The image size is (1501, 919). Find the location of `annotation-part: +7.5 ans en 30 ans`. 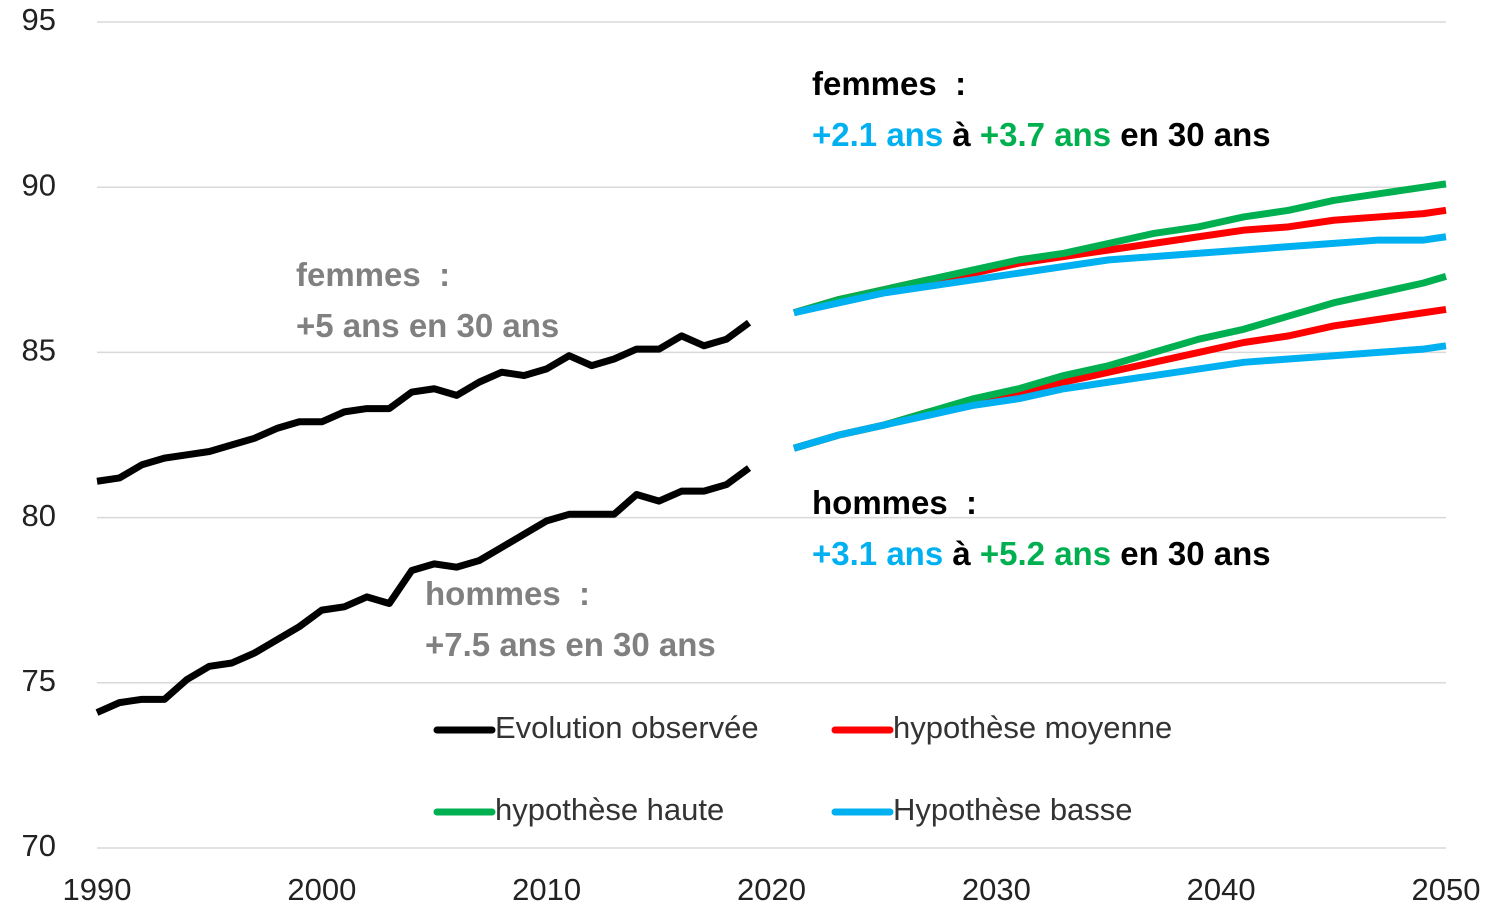

annotation-part: +7.5 ans en 30 ans is located at coordinates (570, 644).